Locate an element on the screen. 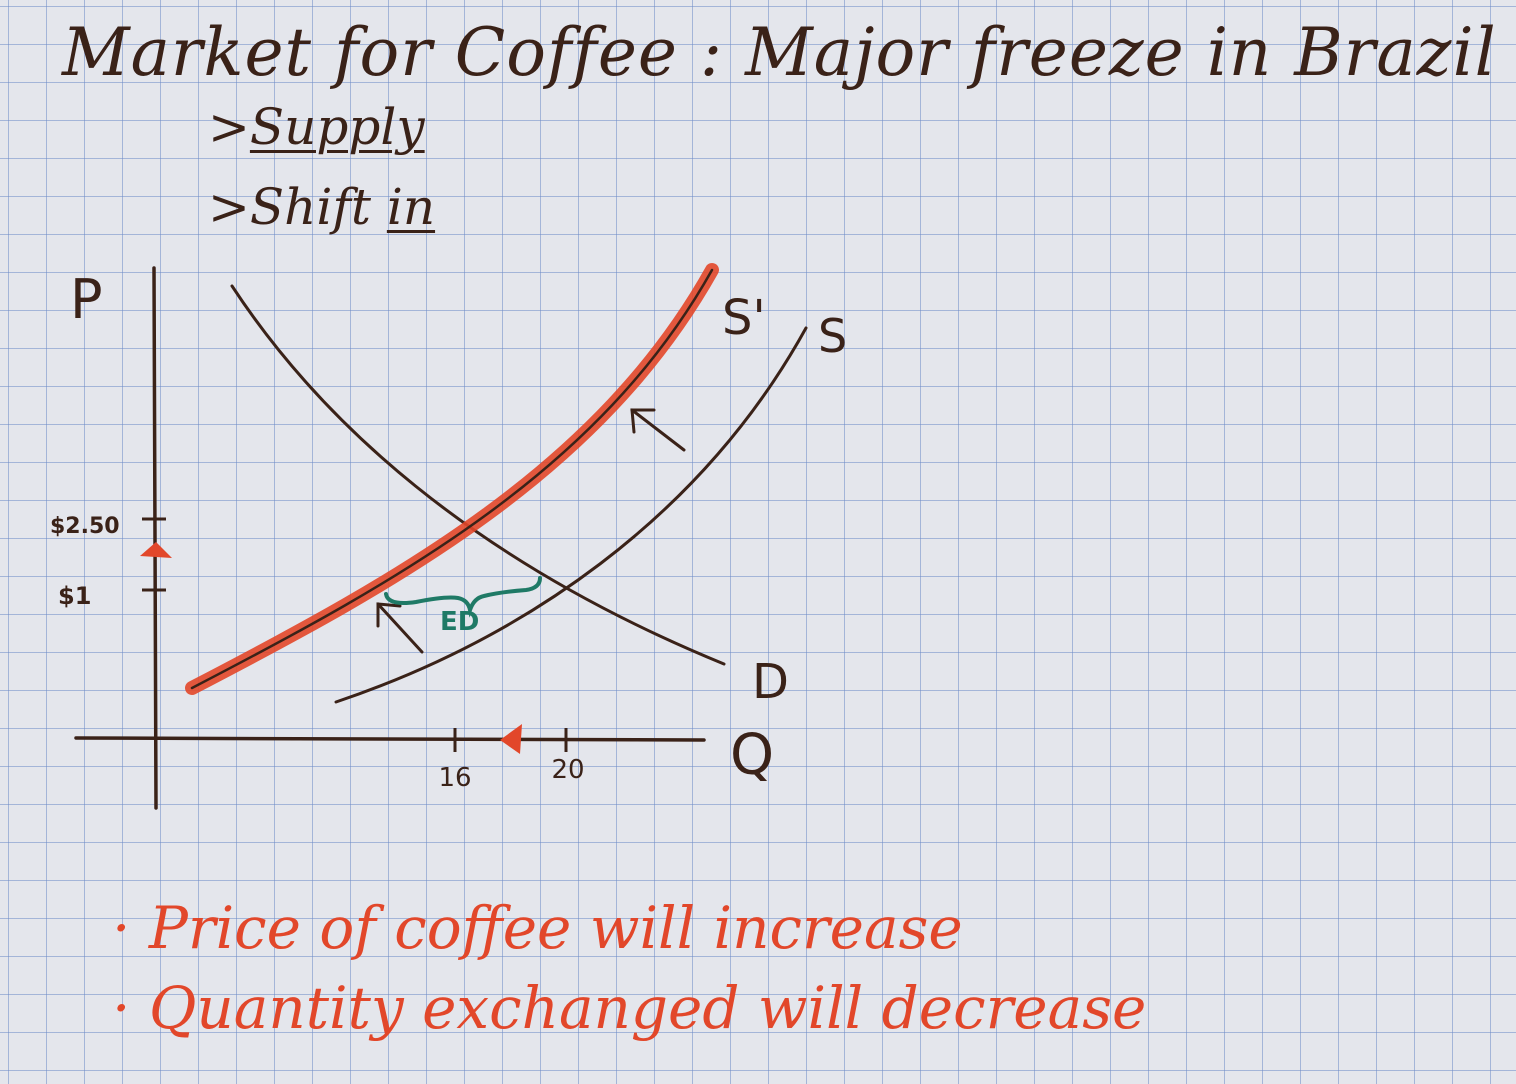 The height and width of the screenshot is (1084, 1516). y-tick-label-250: $2.50 is located at coordinates (85, 526).